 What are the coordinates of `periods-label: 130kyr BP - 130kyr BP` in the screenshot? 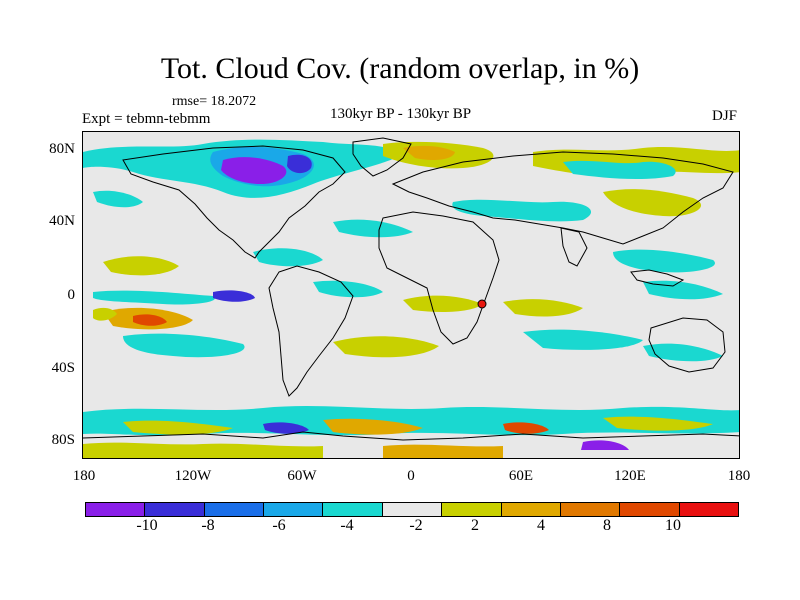 It's located at (401, 114).